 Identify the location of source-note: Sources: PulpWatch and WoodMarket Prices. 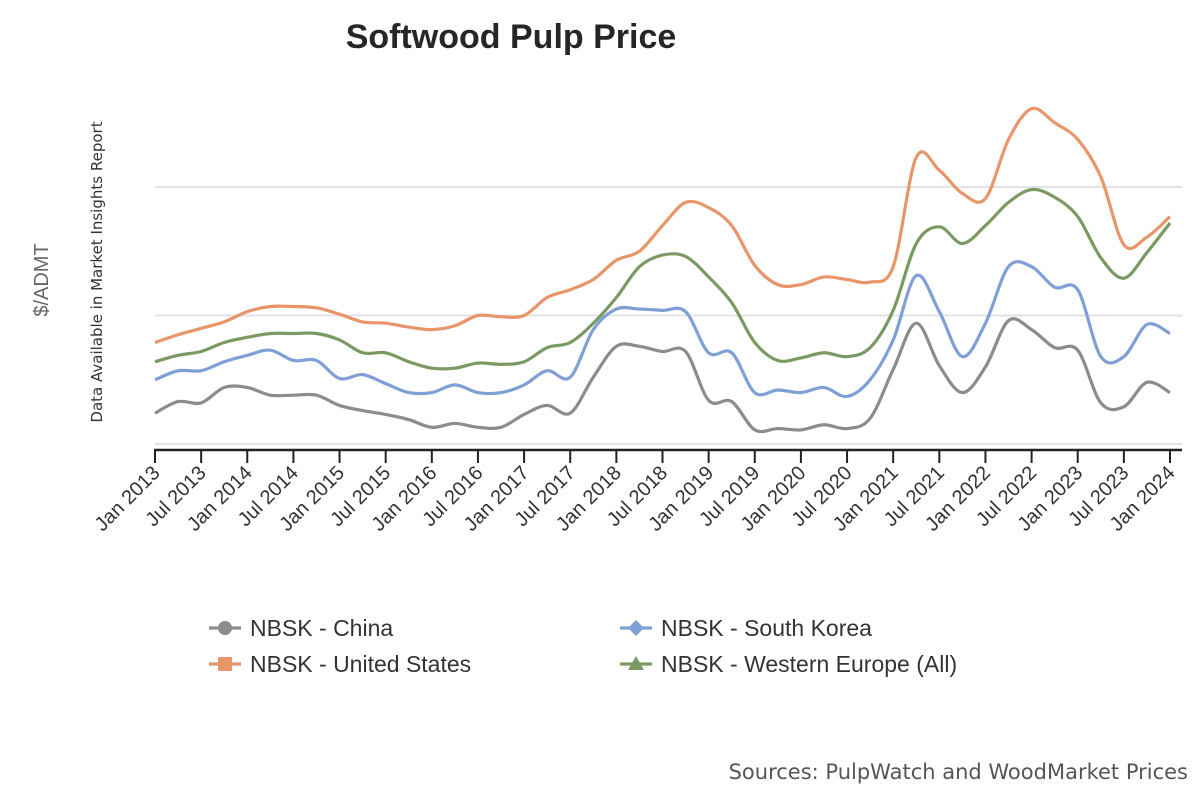
(958, 772).